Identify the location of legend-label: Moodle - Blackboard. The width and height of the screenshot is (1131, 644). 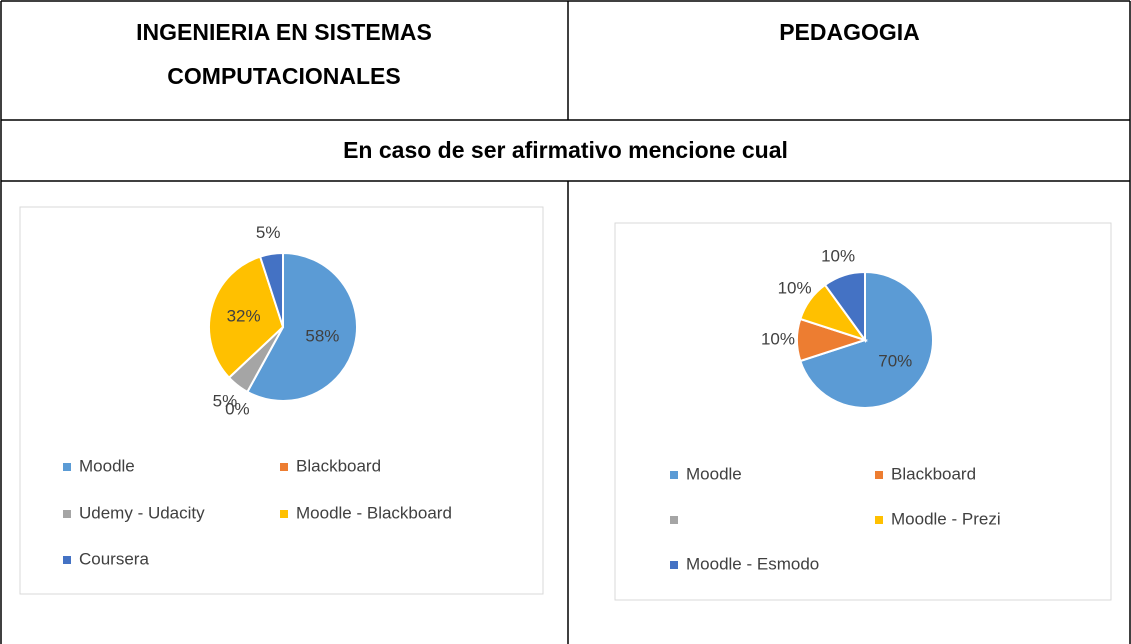
(374, 512).